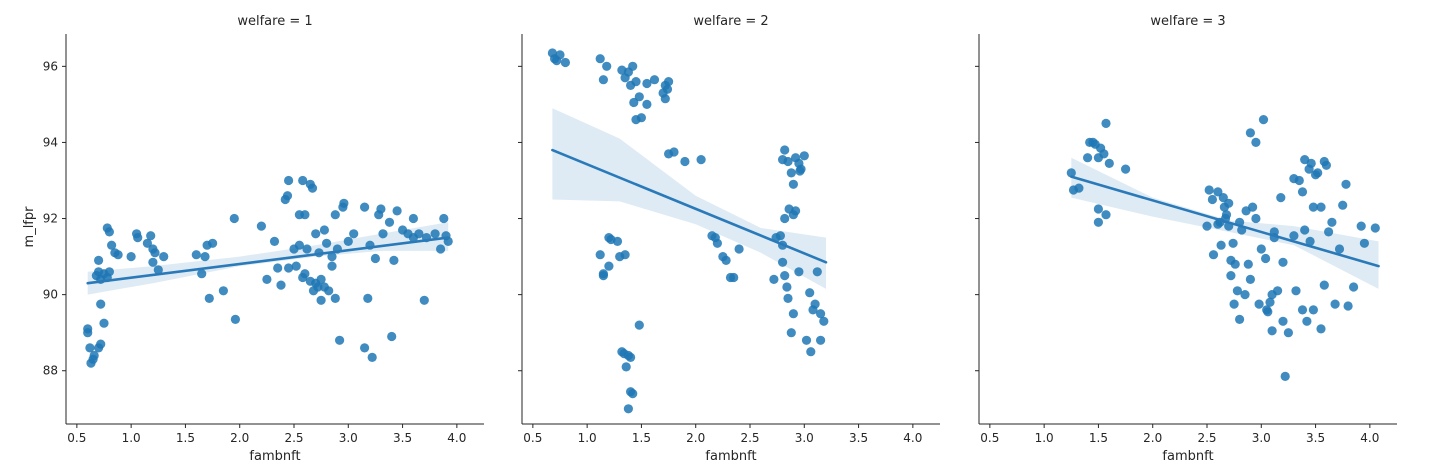 This screenshot has height=470, width=1430. What do you see at coordinates (912, 438) in the screenshot?
I see `x-tick-label: 4.0` at bounding box center [912, 438].